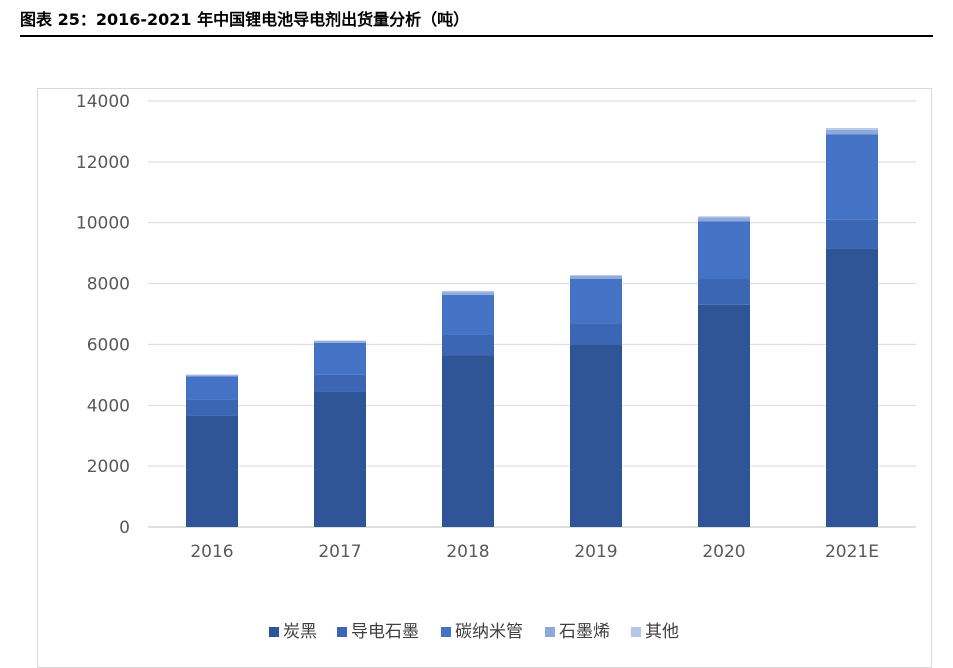 The height and width of the screenshot is (668, 953). I want to click on y-tick-label: 4000, so click(108, 406).